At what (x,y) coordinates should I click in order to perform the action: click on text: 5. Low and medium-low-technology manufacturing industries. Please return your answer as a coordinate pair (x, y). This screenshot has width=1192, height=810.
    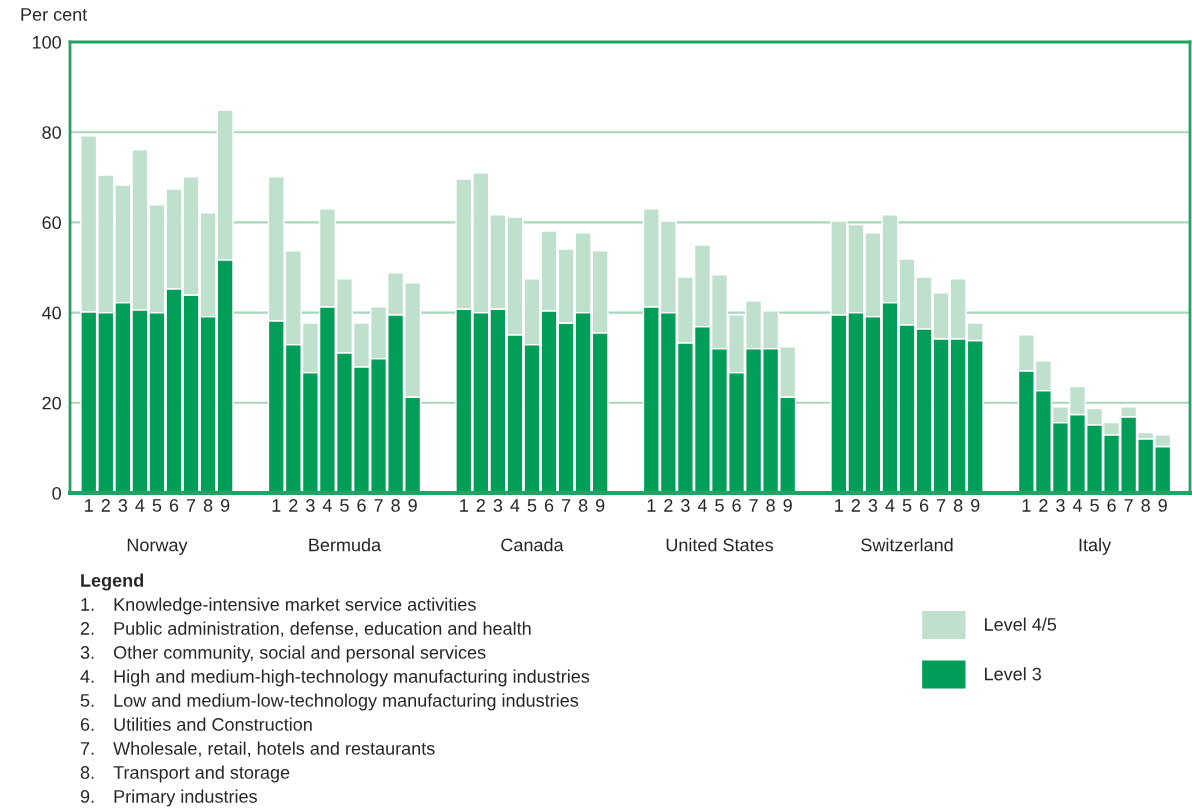
    Looking at the image, I should click on (329, 702).